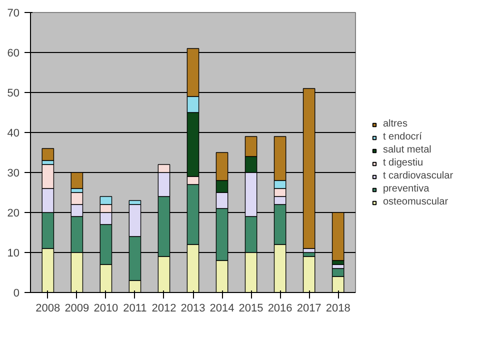 The height and width of the screenshot is (339, 497). I want to click on x-tick-label: 2016, so click(280, 308).